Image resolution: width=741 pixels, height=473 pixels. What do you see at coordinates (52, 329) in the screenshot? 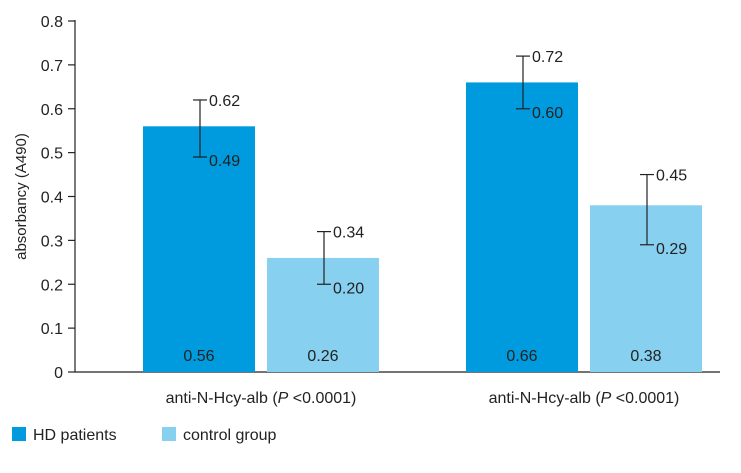
I see `y-tick-label: 0.1` at bounding box center [52, 329].